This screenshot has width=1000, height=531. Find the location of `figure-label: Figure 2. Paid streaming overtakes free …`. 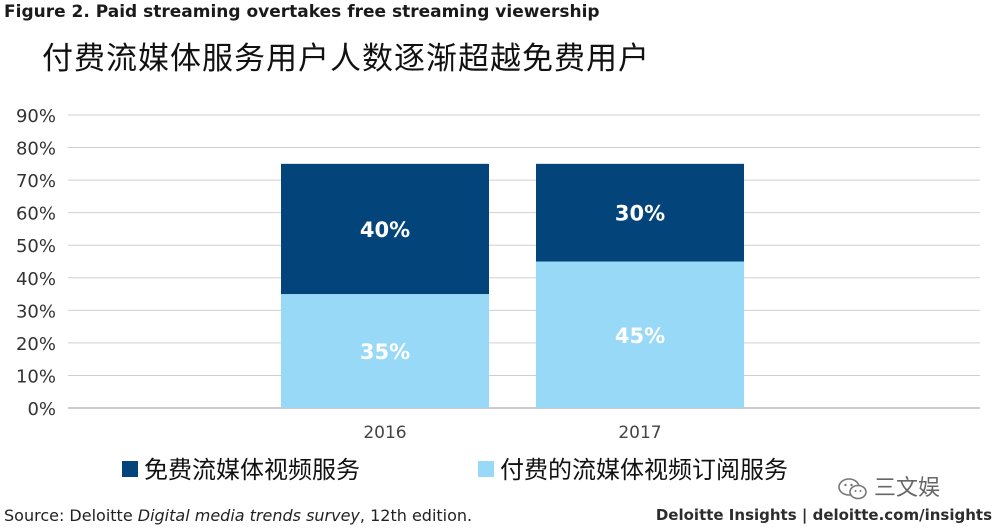

figure-label: Figure 2. Paid streaming overtakes free … is located at coordinates (302, 12).